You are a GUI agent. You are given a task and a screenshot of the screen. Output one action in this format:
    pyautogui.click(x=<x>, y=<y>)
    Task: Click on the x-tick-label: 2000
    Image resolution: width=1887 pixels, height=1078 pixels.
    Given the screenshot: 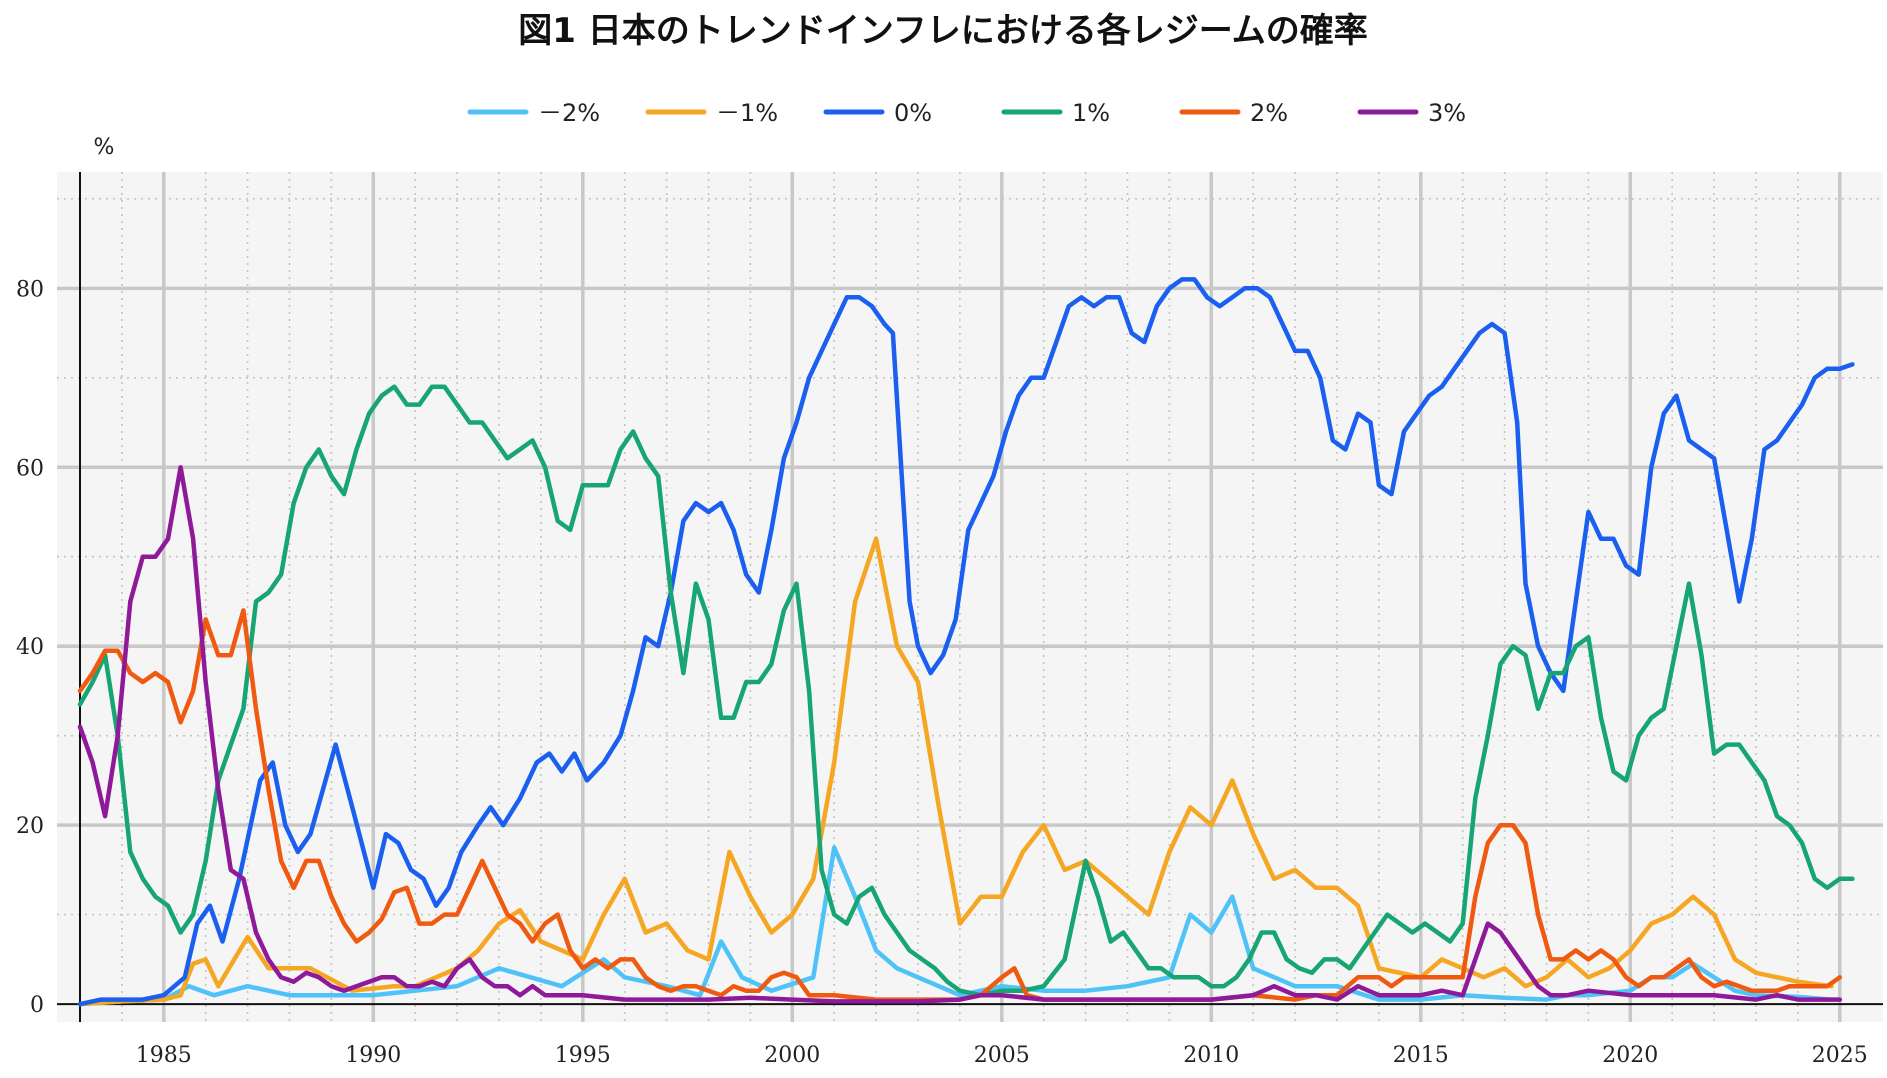 What is the action you would take?
    pyautogui.click(x=792, y=1055)
    